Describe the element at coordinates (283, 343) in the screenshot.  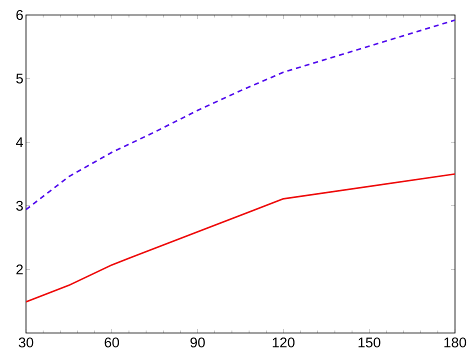
I see `x-tick-label: 120` at that location.